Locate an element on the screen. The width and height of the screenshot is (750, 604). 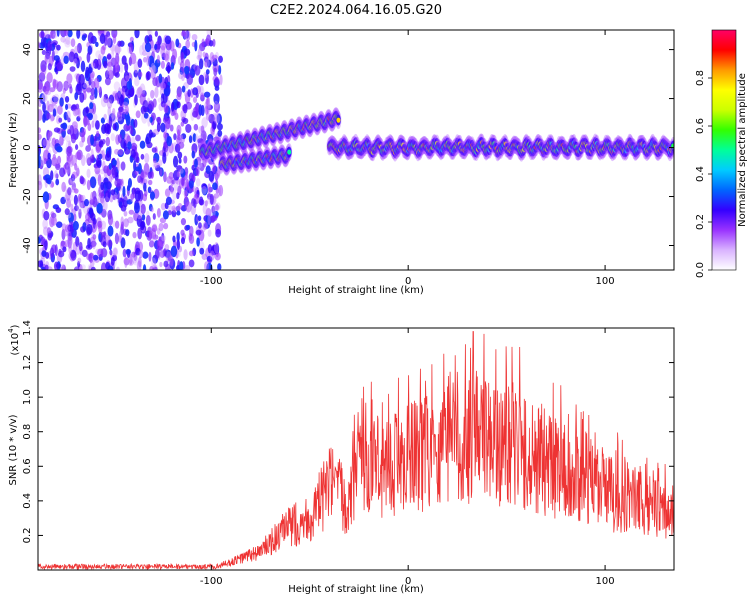
svg-text: (x104) is located at coordinates (14, 339).